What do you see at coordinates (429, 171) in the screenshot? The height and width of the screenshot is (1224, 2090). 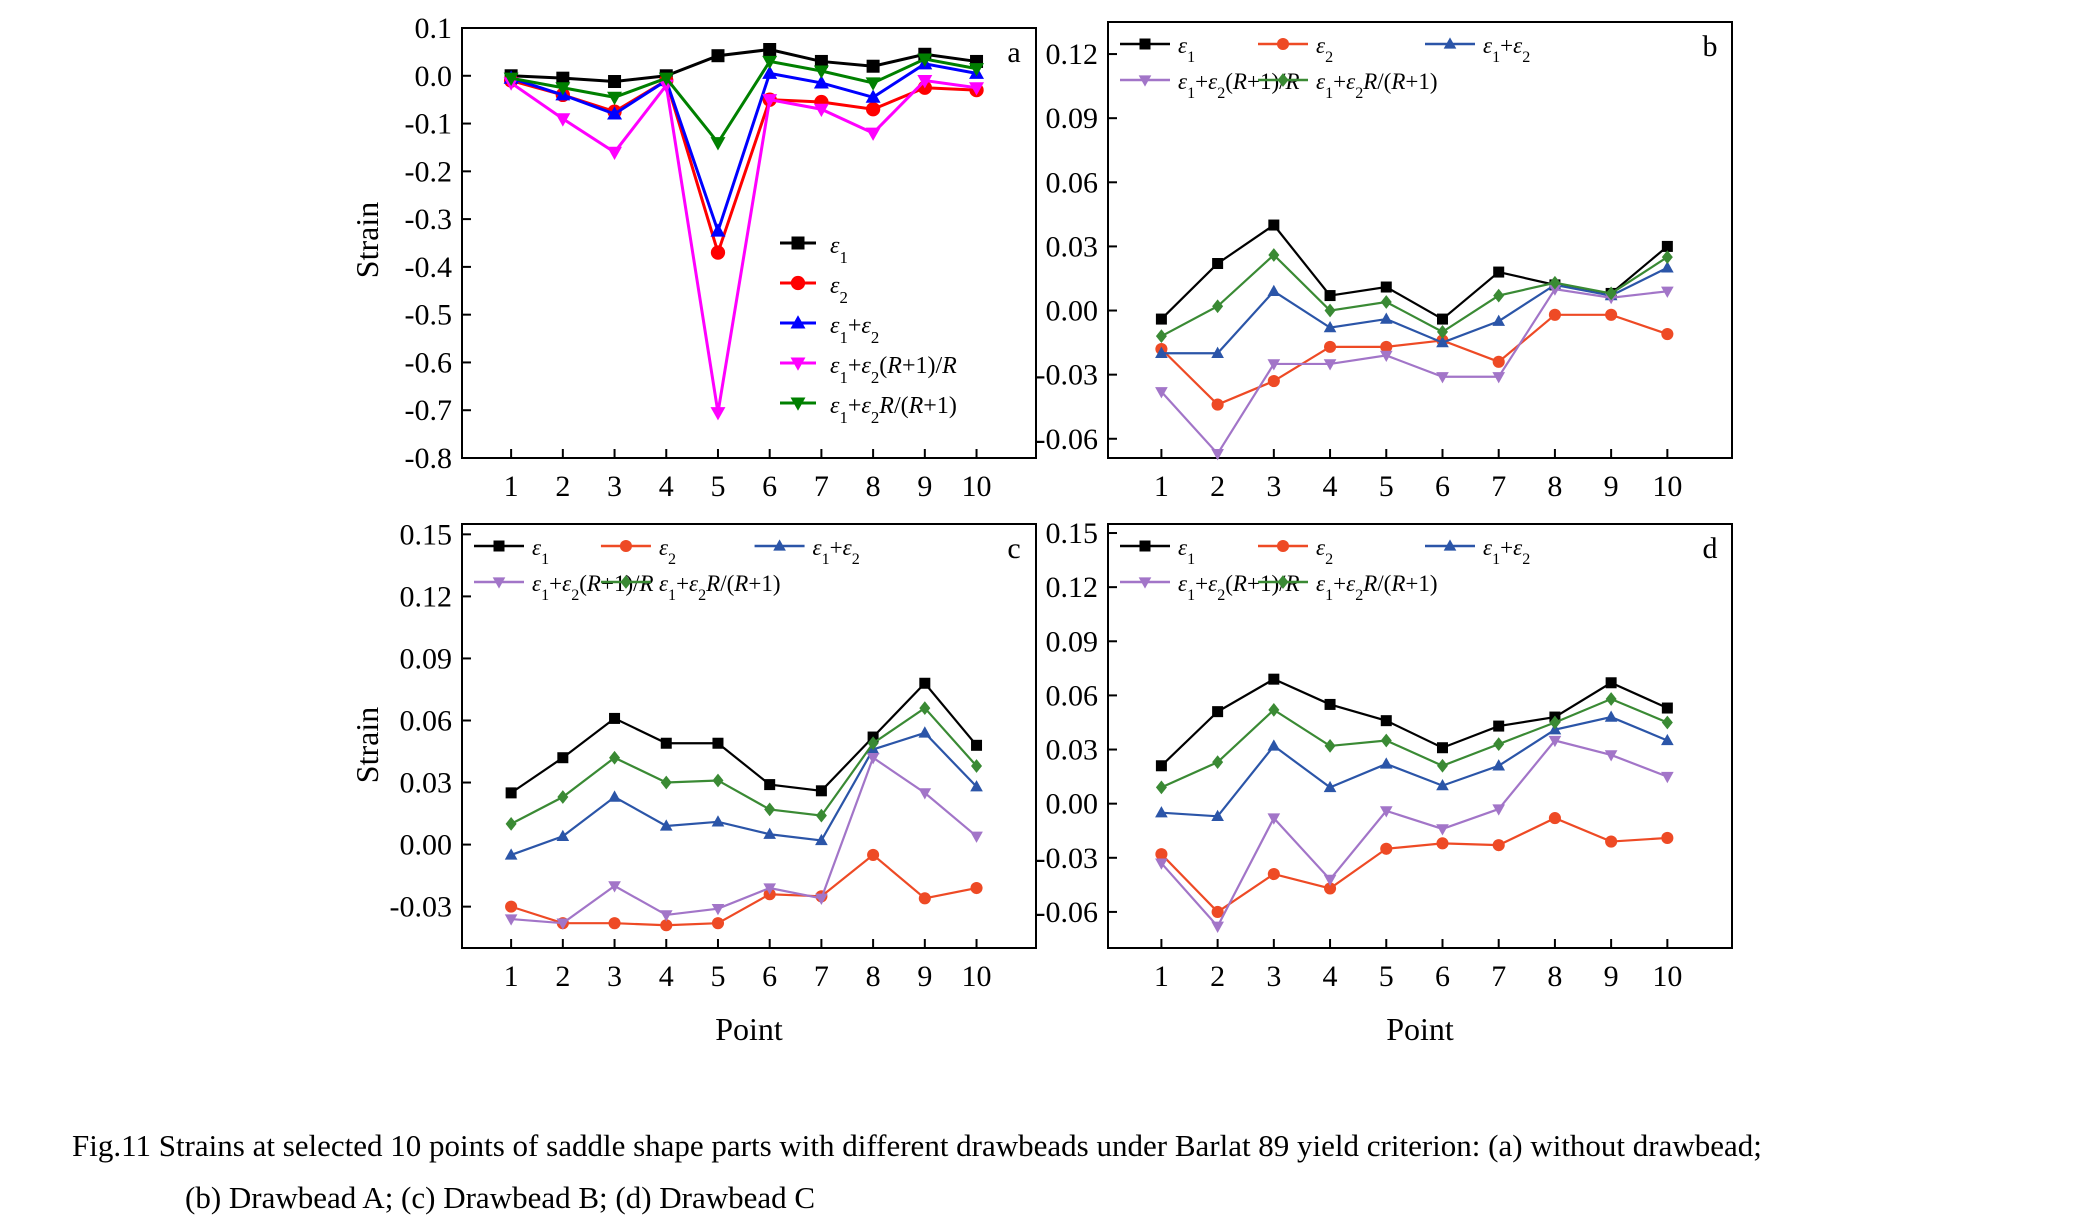 I see `y-tick-label: -0.2` at bounding box center [429, 171].